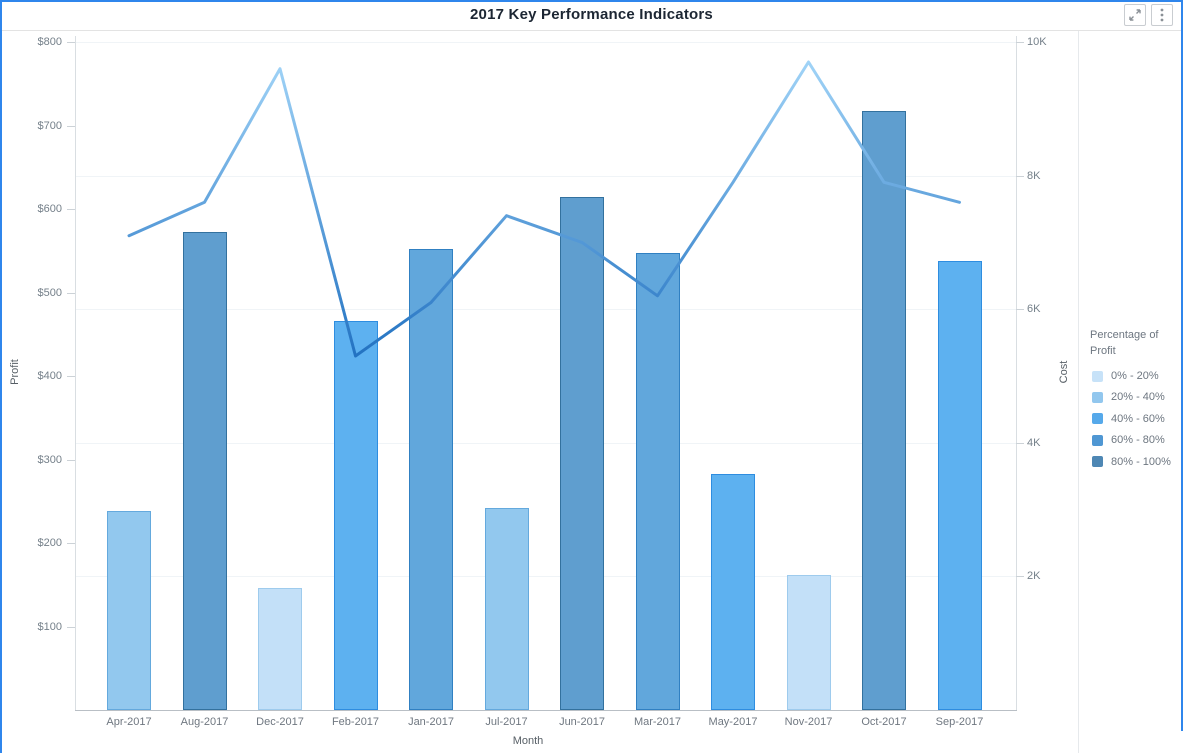 The image size is (1183, 753). What do you see at coordinates (1124, 343) in the screenshot?
I see `legend-title: Percentage of Profit` at bounding box center [1124, 343].